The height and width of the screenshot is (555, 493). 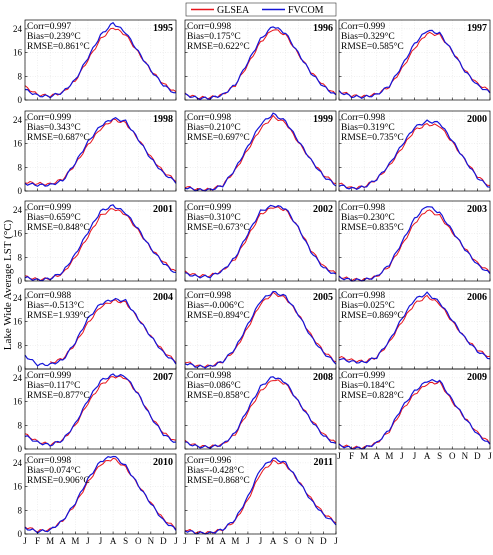 What do you see at coordinates (214, 385) in the screenshot?
I see `panel-stat: Bias=0.086°C` at bounding box center [214, 385].